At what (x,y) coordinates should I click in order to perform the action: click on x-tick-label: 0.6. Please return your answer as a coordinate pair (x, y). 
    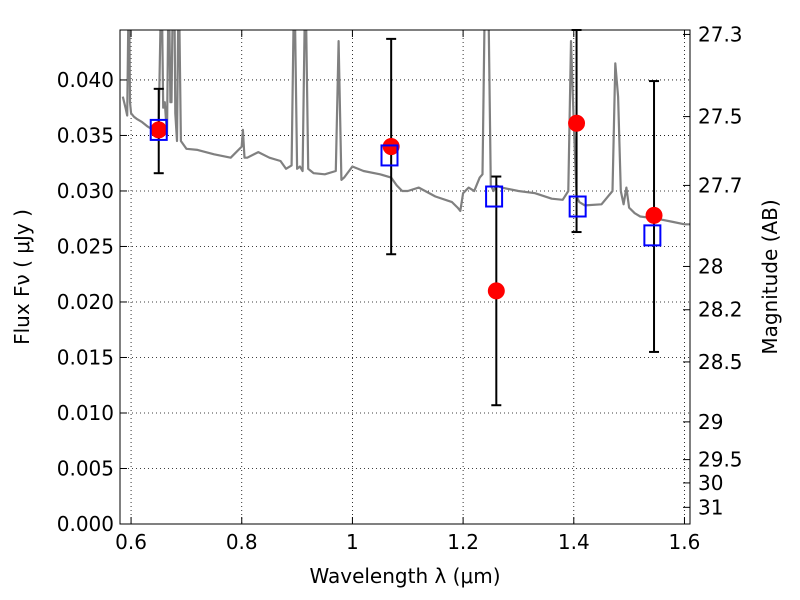
    Looking at the image, I should click on (131, 542).